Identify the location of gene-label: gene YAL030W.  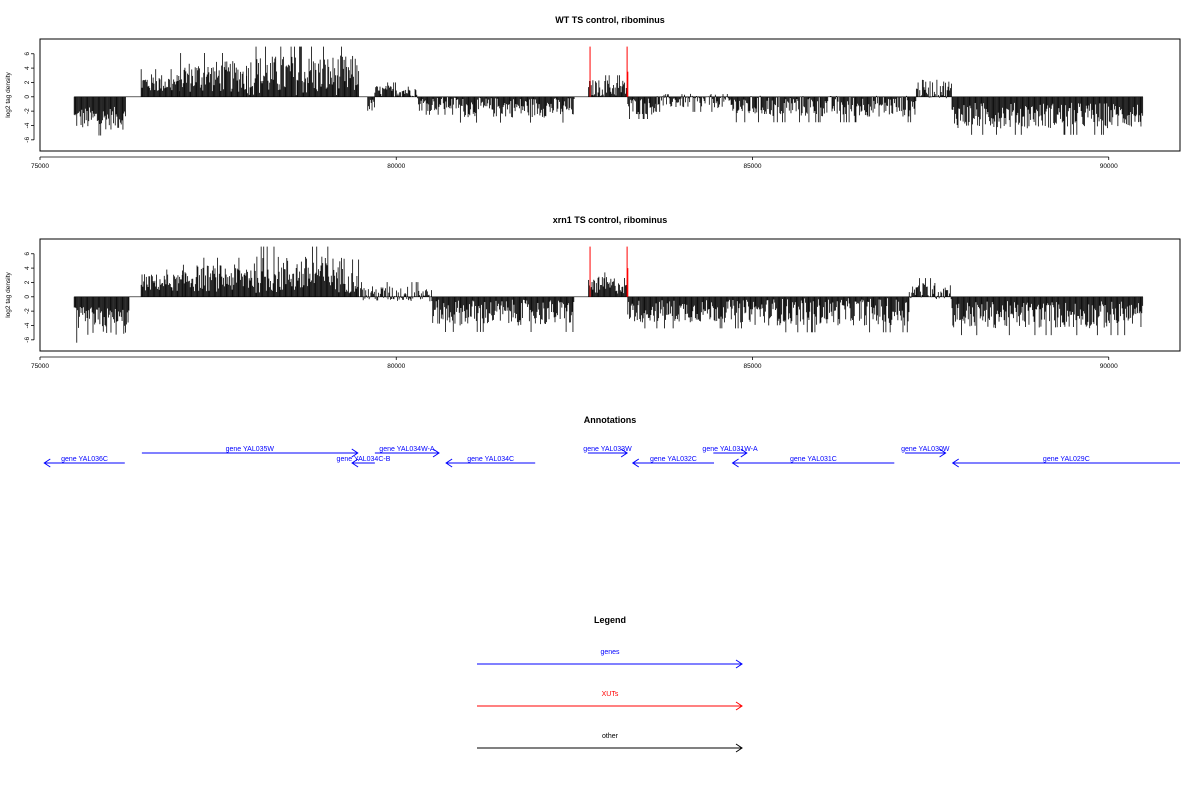
(925, 449).